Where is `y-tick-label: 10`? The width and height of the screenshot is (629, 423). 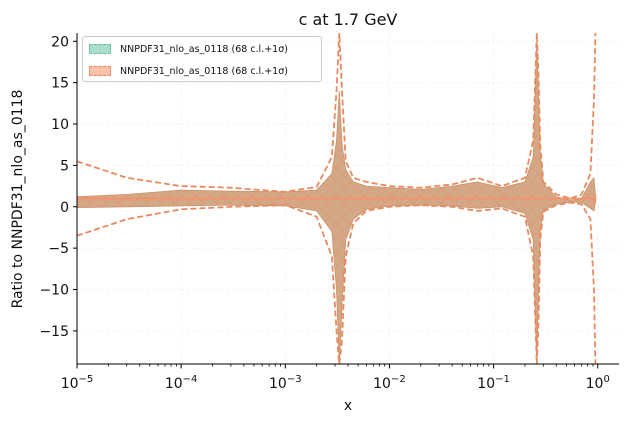 y-tick-label: 10 is located at coordinates (60, 125).